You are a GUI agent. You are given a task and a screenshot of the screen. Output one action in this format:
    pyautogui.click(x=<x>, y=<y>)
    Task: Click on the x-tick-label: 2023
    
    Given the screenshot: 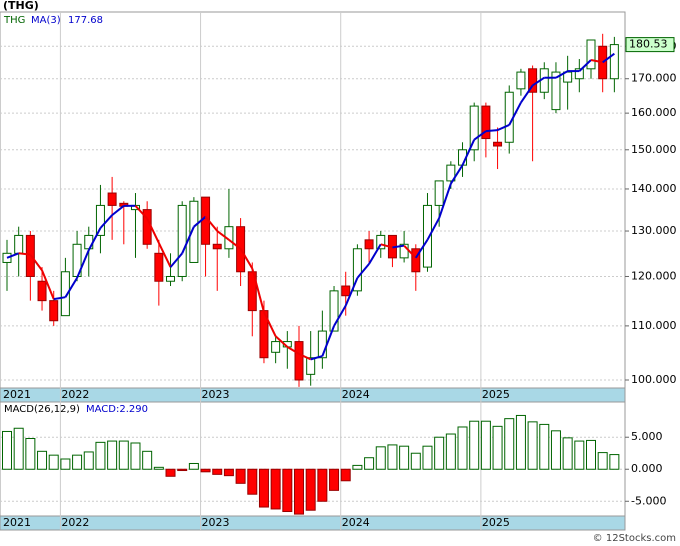 What is the action you would take?
    pyautogui.click(x=216, y=394)
    